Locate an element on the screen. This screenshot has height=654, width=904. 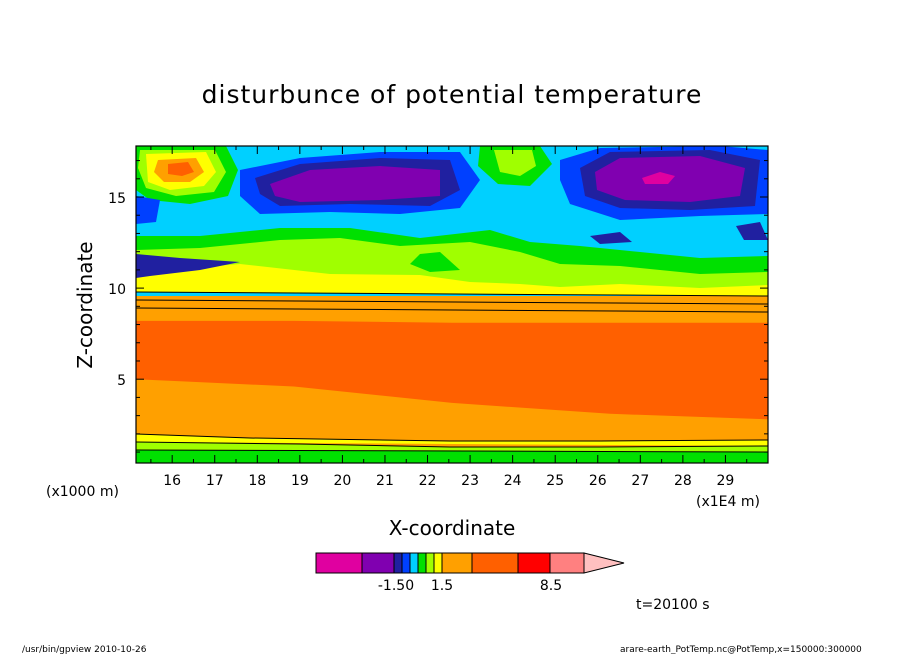
patch-blue-left-edge is located at coordinates (148, 210).